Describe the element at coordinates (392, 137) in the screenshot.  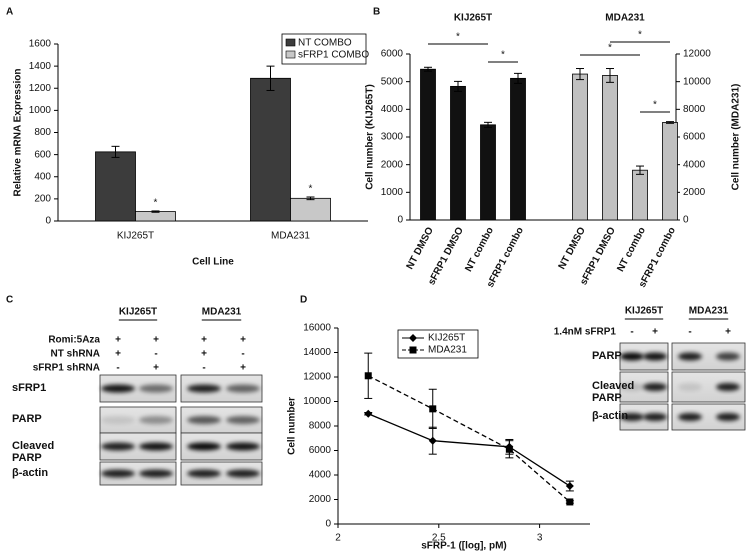
I see `tick-label: 3000` at that location.